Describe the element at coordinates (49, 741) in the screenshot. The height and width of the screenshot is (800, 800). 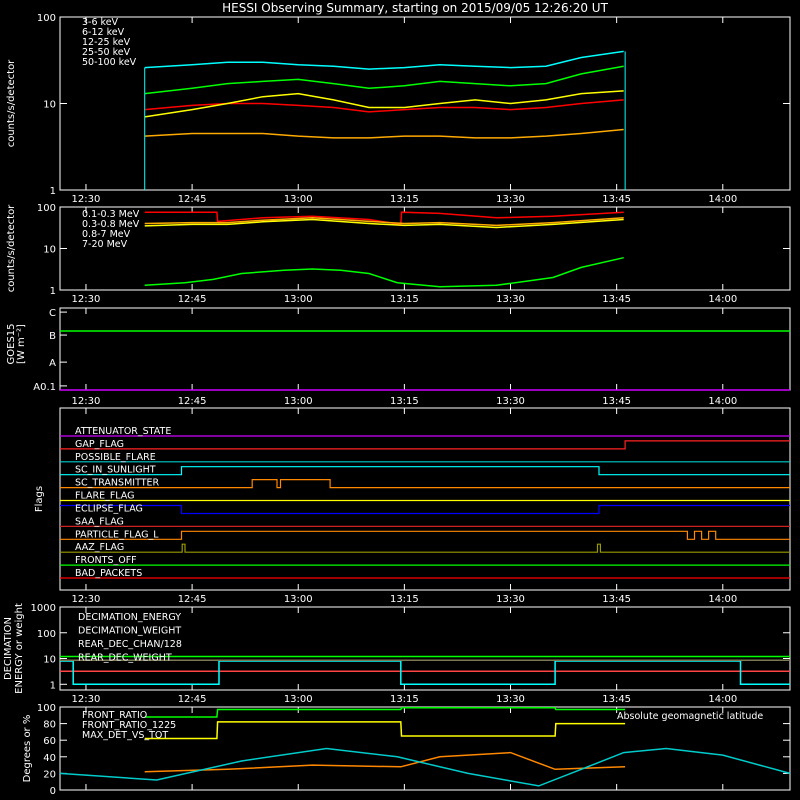
I see `y-tick-label: 60` at that location.